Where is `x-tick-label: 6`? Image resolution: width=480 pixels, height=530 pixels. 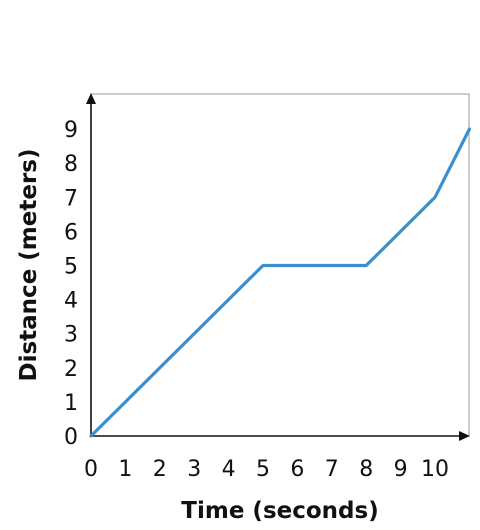
x-tick-label: 6 is located at coordinates (297, 469).